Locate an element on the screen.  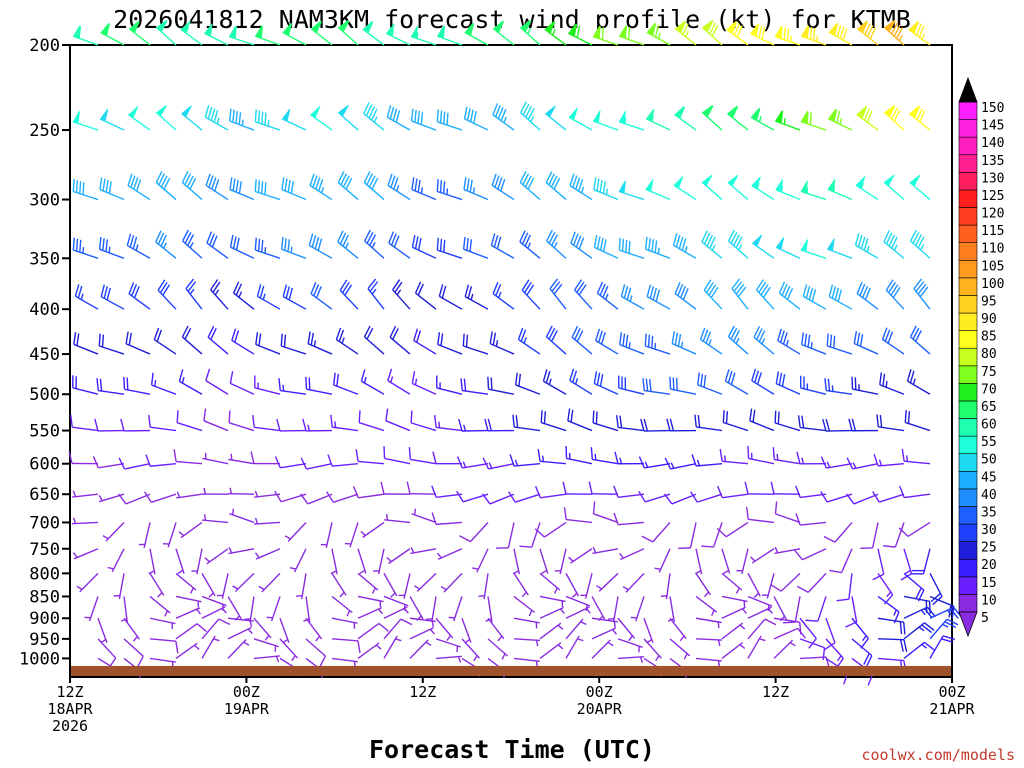
x-tick-label: 18APR is located at coordinates (70, 709).